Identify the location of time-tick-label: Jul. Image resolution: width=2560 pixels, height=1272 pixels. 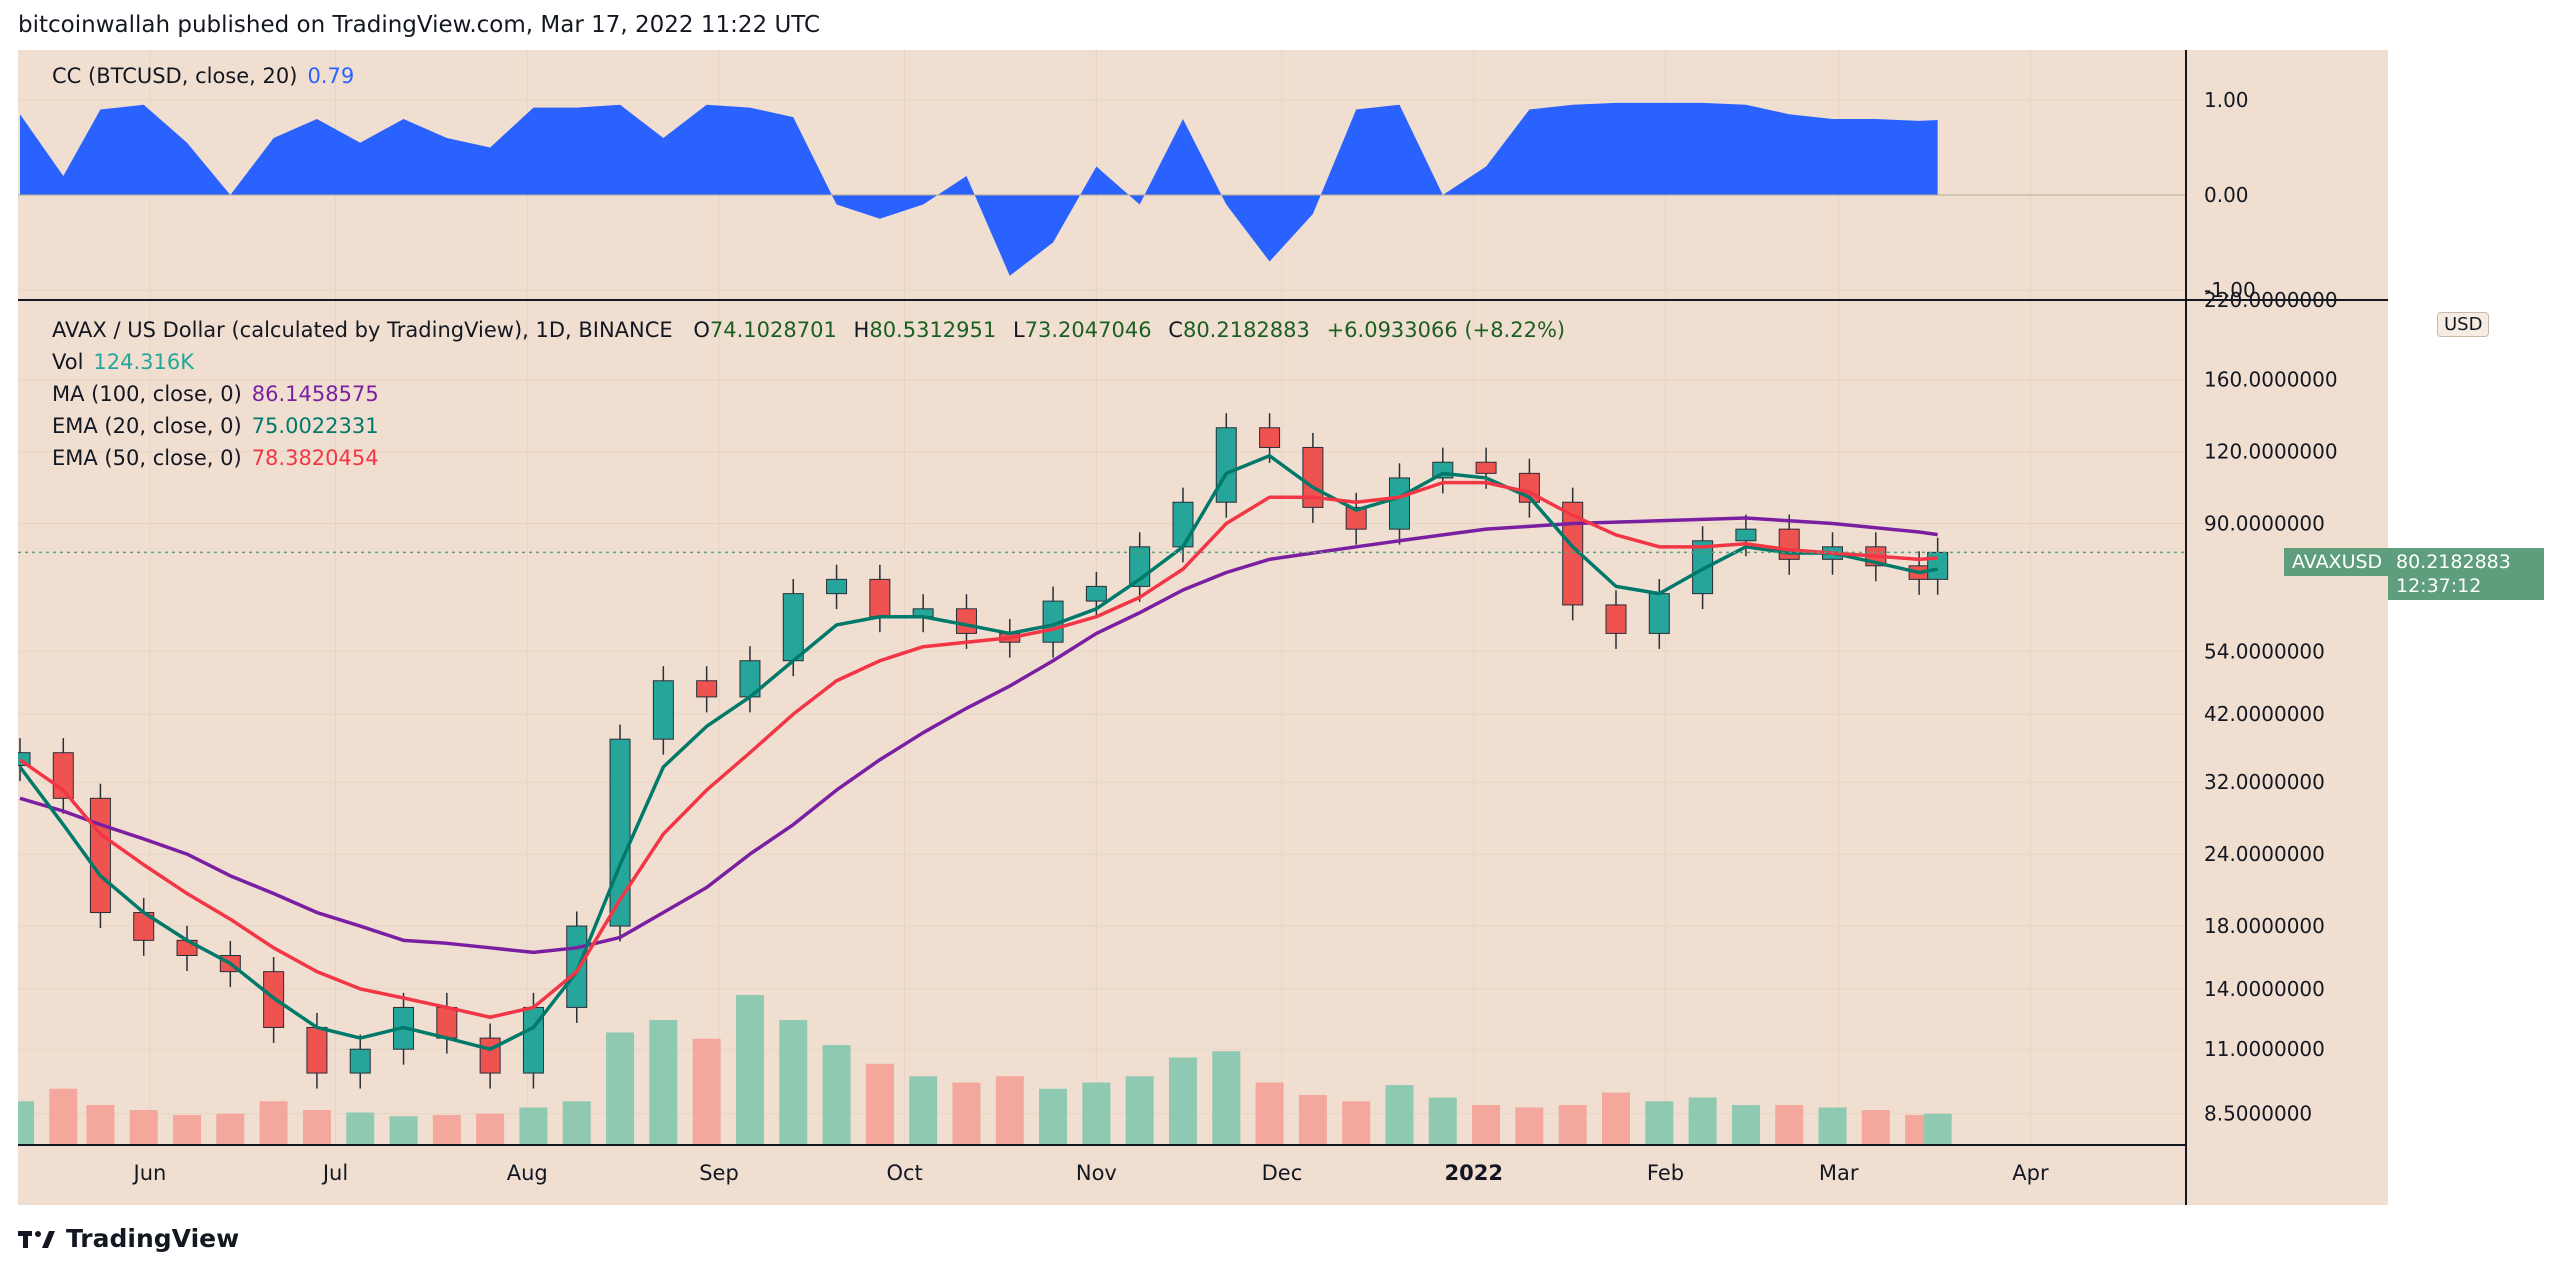
(334, 1173).